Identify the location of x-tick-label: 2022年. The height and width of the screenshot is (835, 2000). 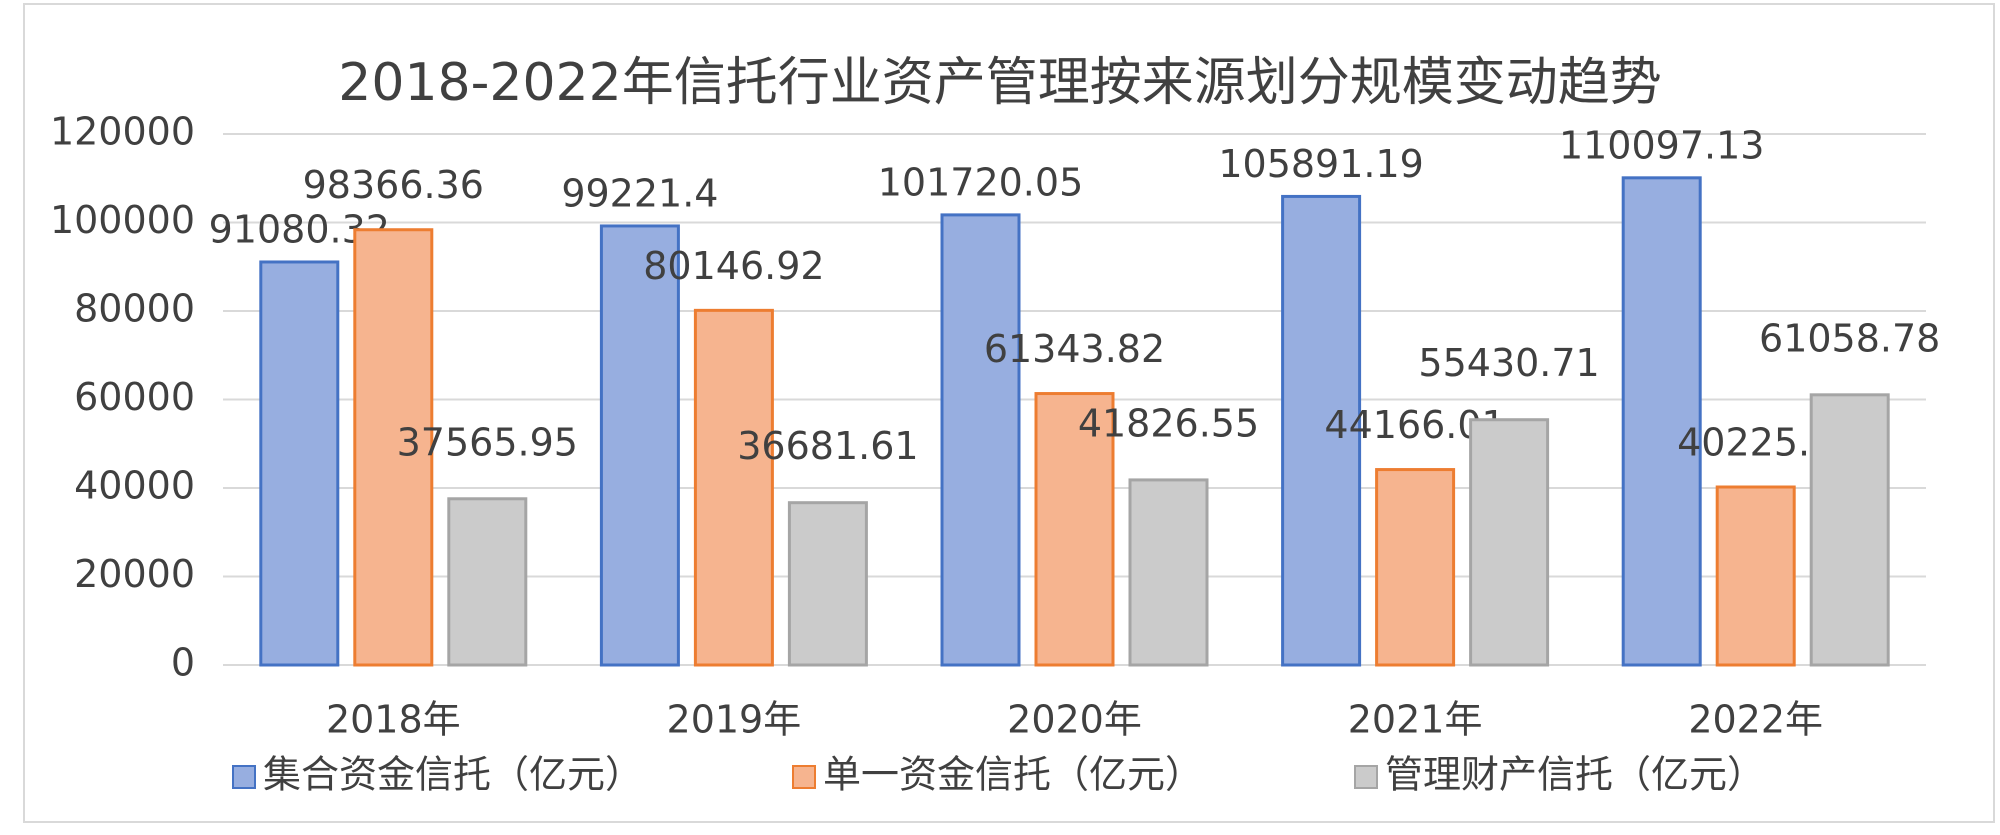
(1755, 720).